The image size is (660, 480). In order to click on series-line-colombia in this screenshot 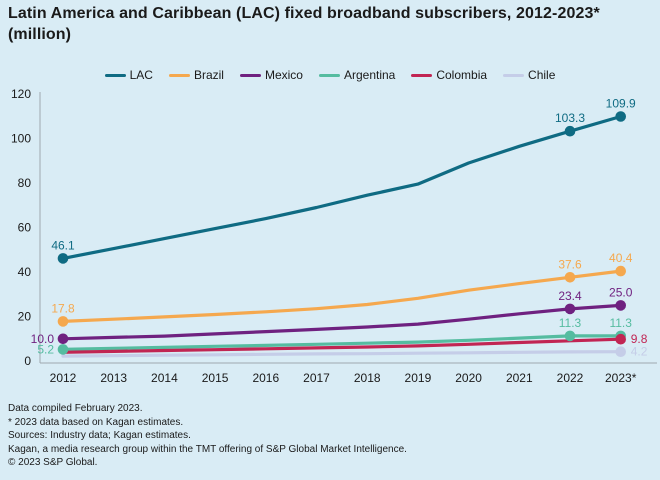, I will do `click(342, 345)`.